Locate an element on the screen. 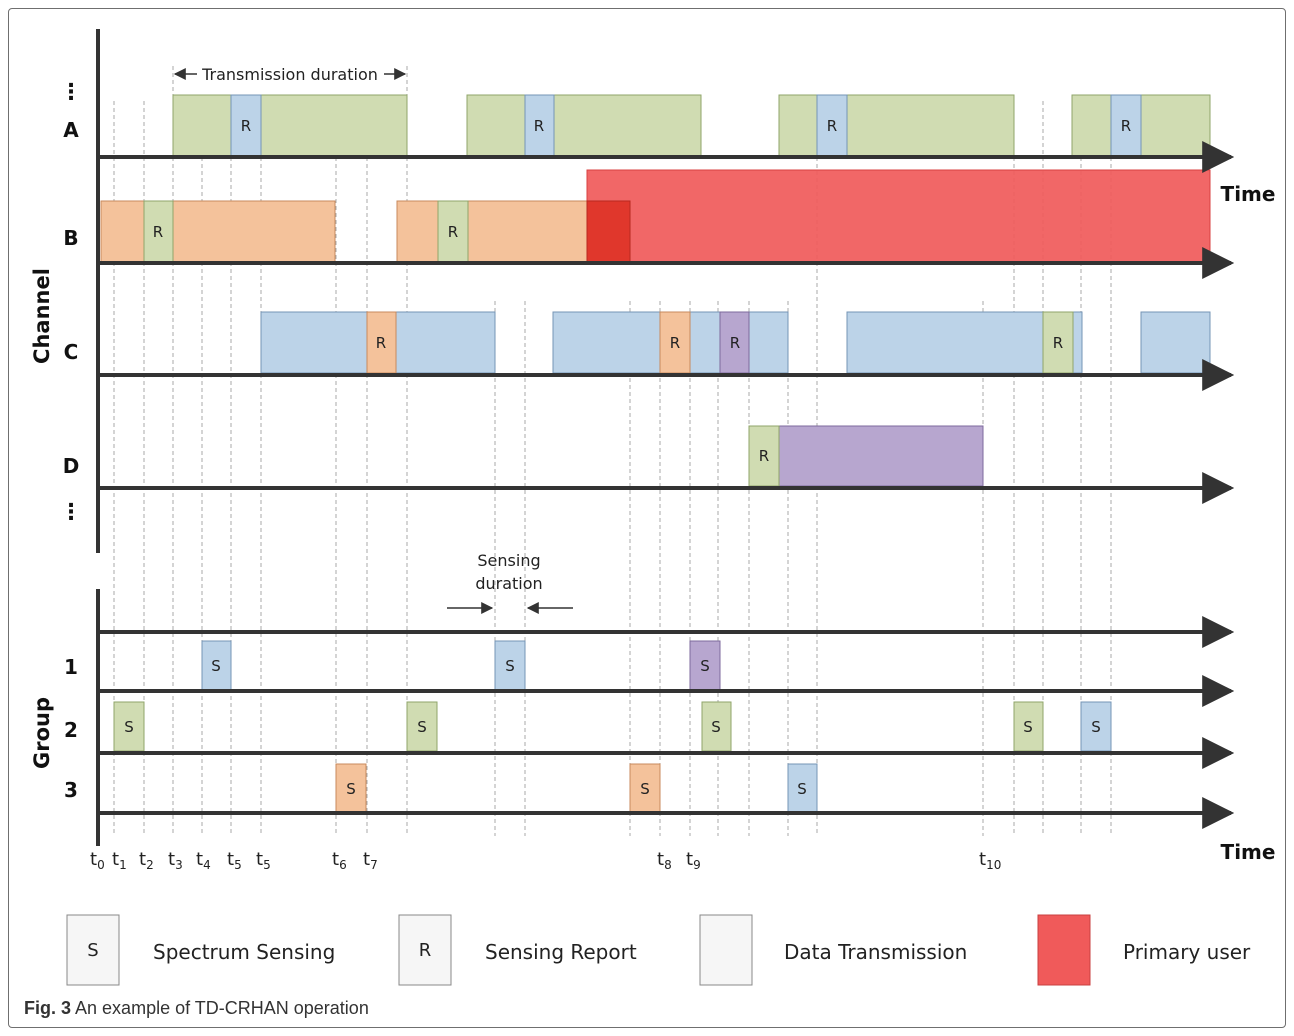 This screenshot has width=1294, height=1036. channel-b-report-2-letter: R is located at coordinates (453, 232).